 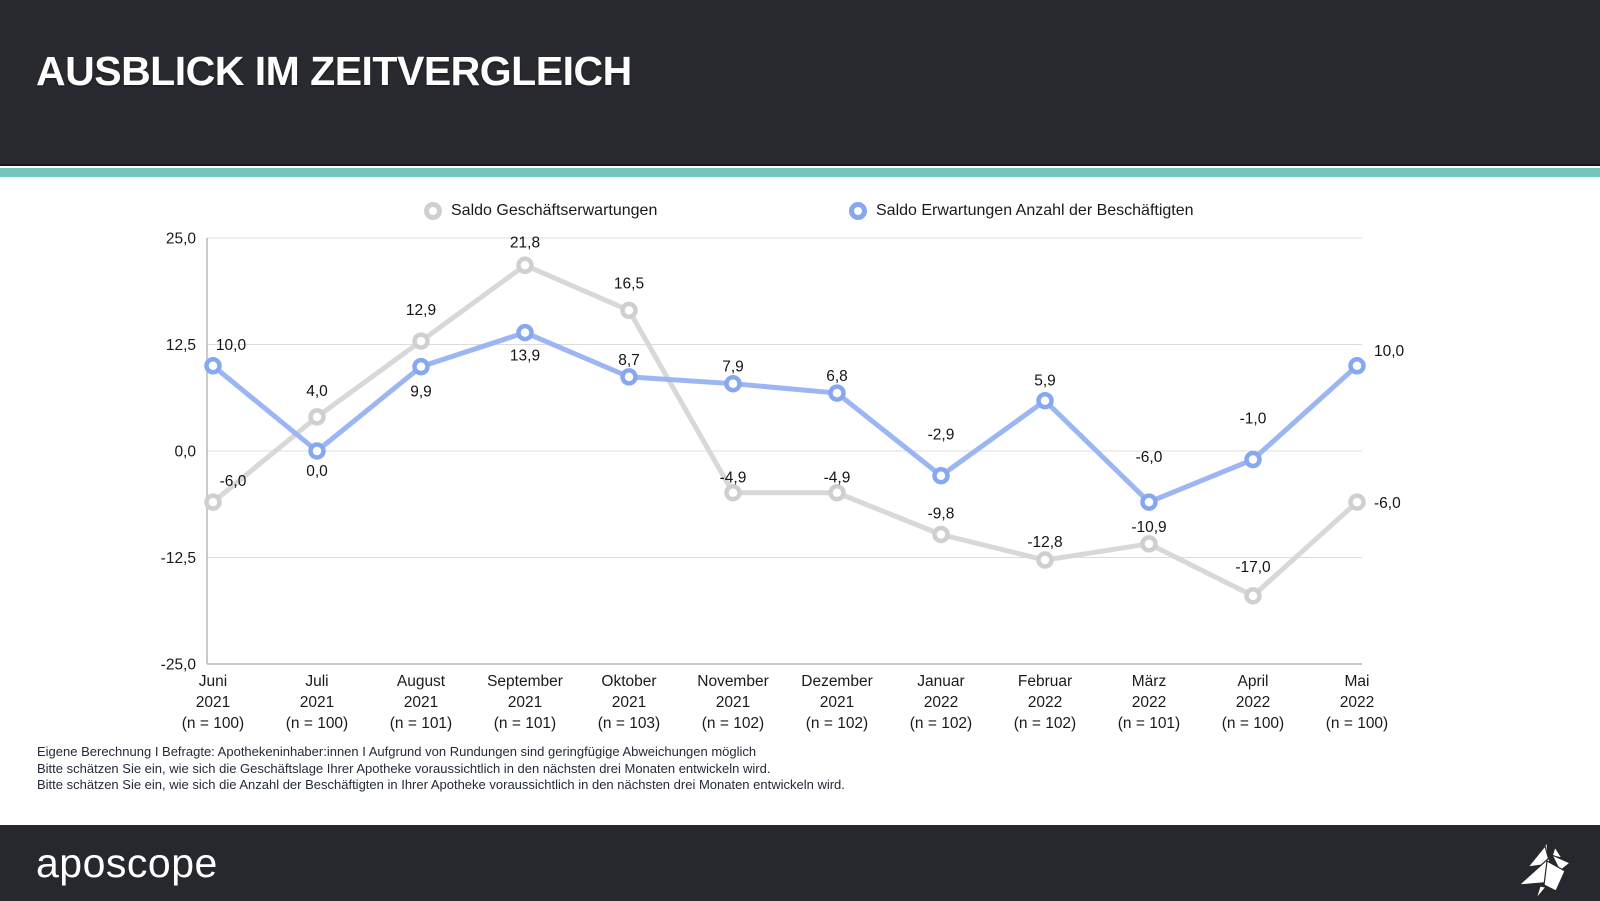 I want to click on svg-text: 0,0, so click(x=185, y=452).